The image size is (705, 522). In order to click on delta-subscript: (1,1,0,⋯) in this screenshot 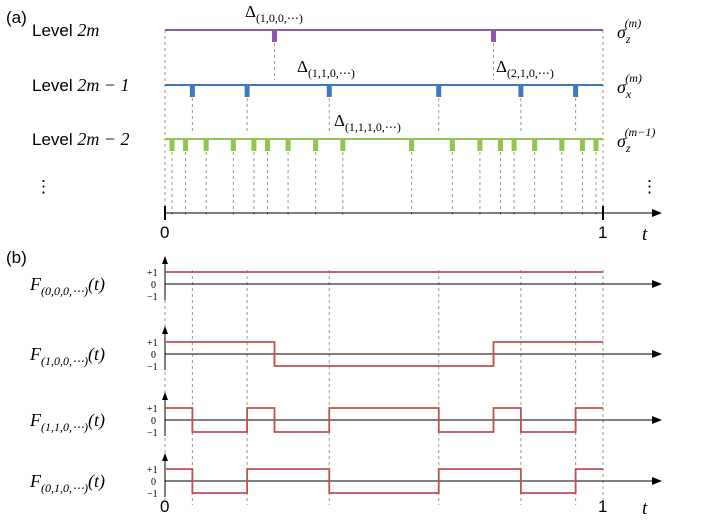, I will do `click(331, 73)`.